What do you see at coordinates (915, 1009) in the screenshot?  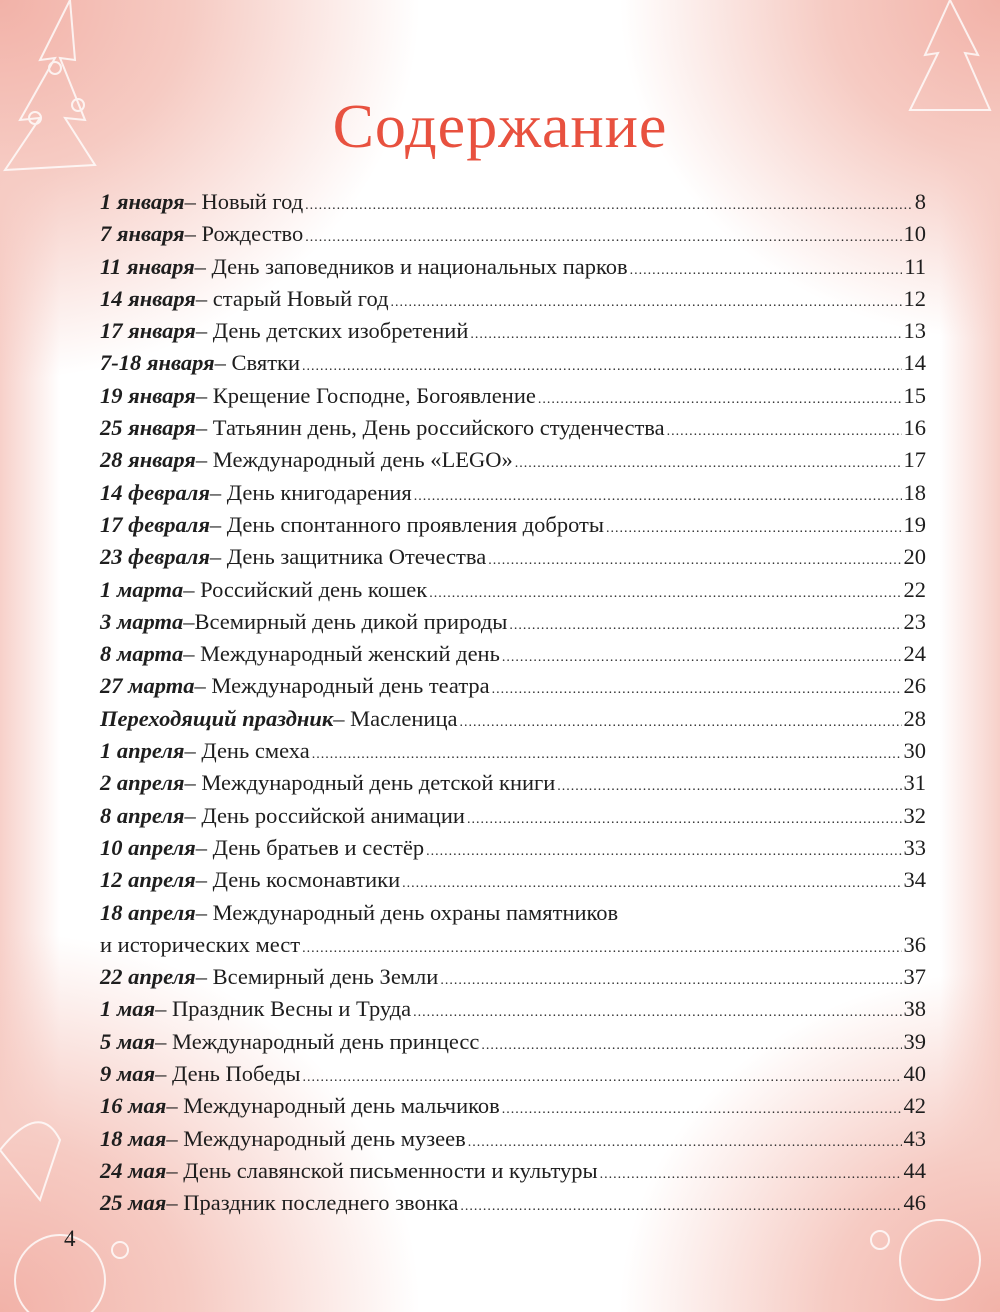 I see `entry-page: 38` at bounding box center [915, 1009].